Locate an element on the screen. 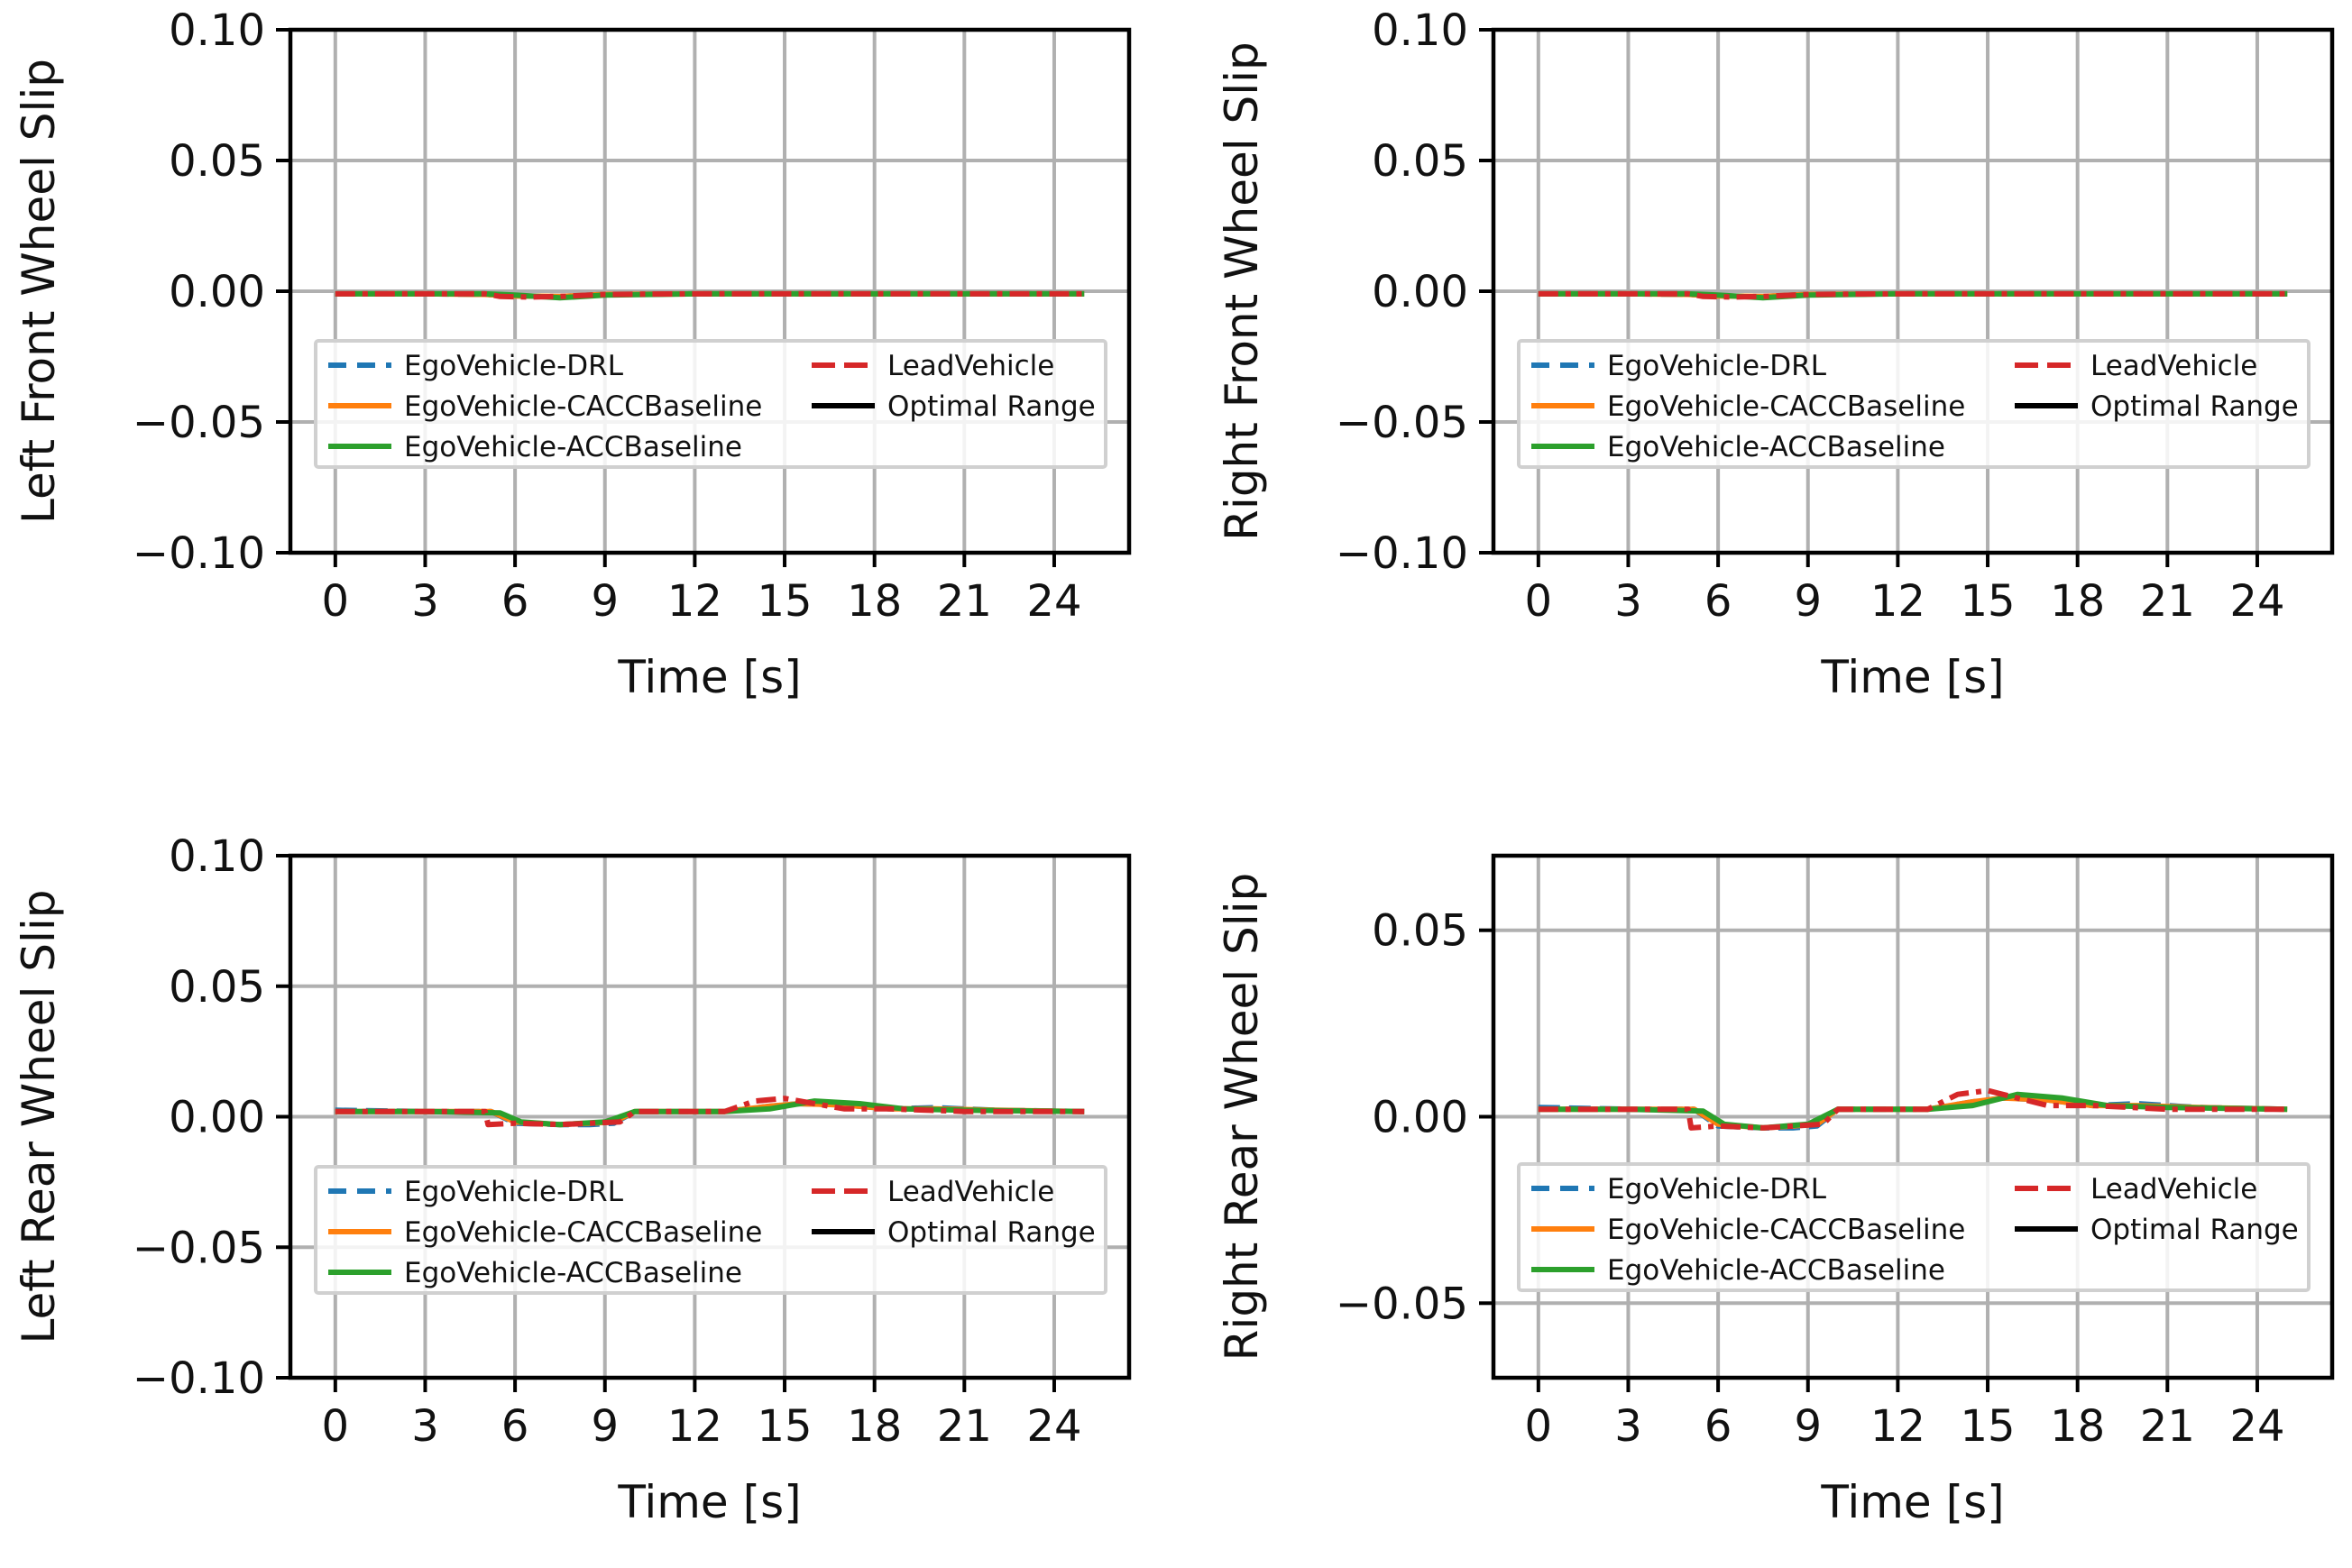 This screenshot has width=2352, height=1568. y-axis-label: Right Front Wheel Slip is located at coordinates (1242, 291).